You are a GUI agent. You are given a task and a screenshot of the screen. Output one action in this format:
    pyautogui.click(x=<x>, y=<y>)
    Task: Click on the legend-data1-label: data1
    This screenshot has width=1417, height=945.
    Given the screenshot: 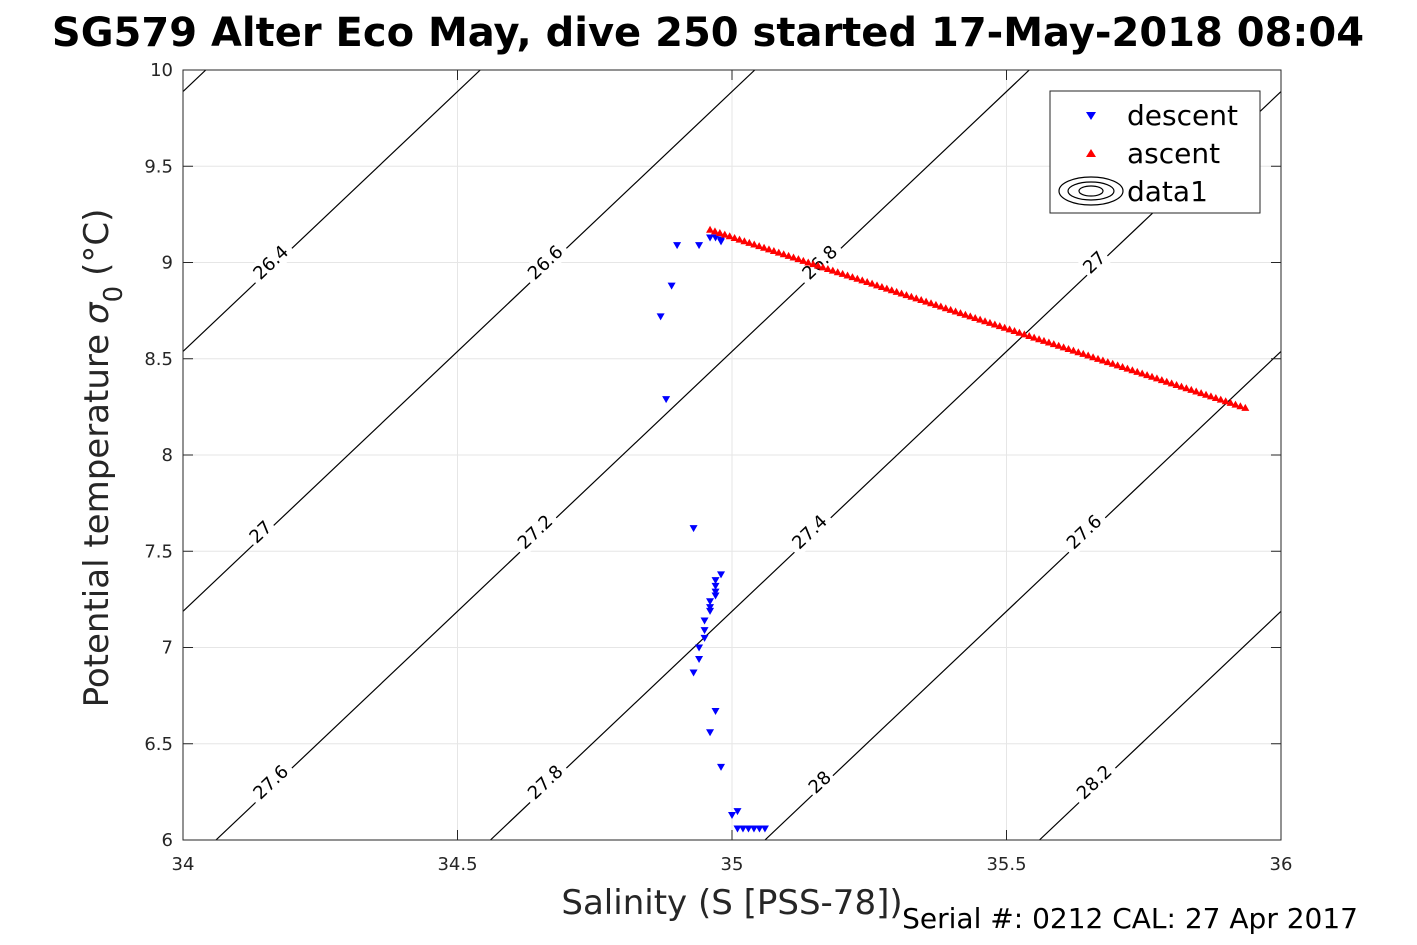 What is the action you would take?
    pyautogui.click(x=1167, y=191)
    